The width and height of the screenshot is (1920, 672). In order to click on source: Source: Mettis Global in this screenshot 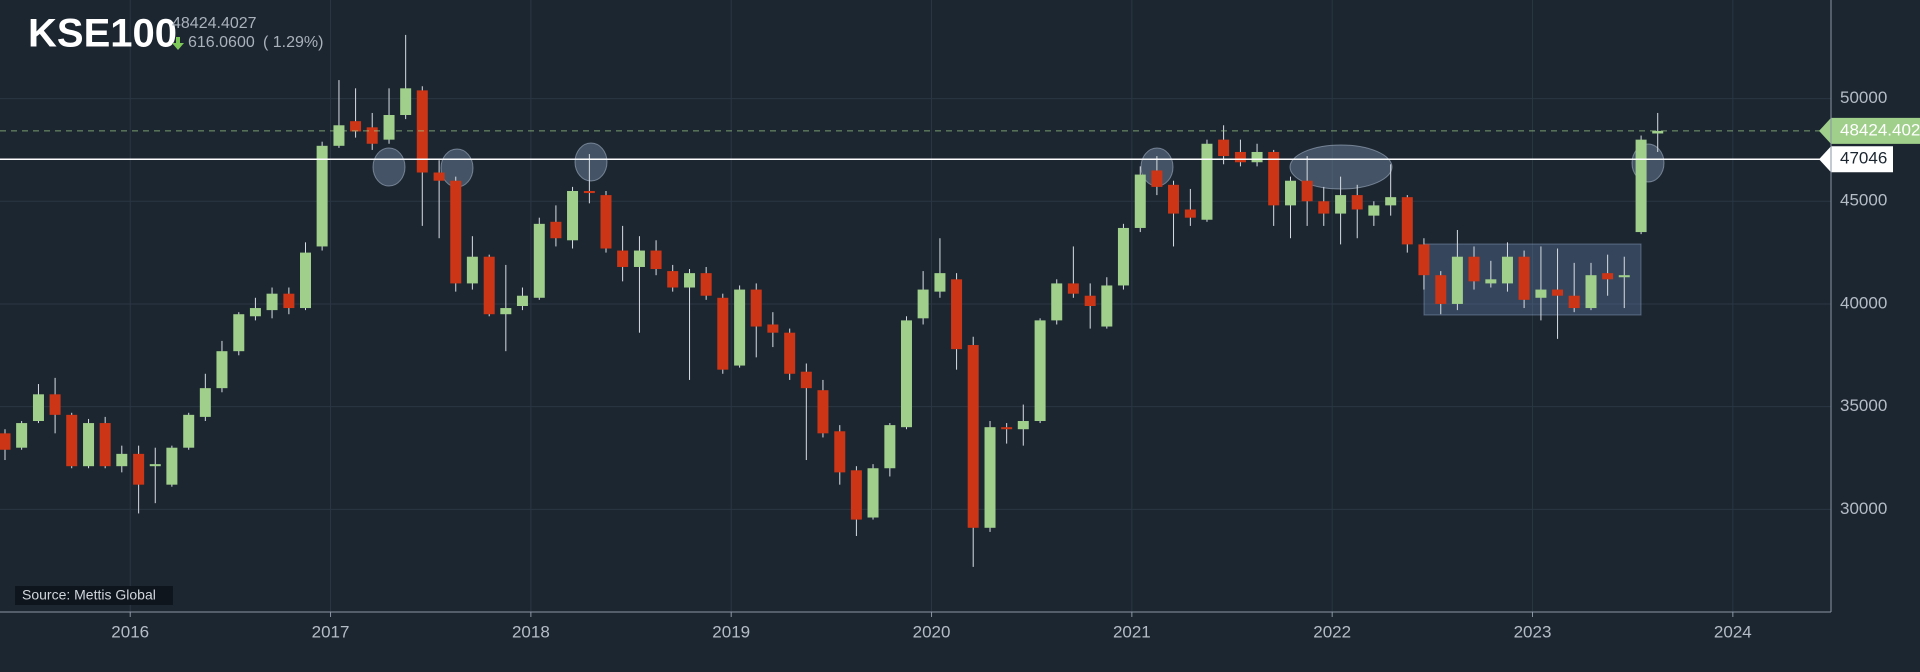, I will do `click(89, 595)`.